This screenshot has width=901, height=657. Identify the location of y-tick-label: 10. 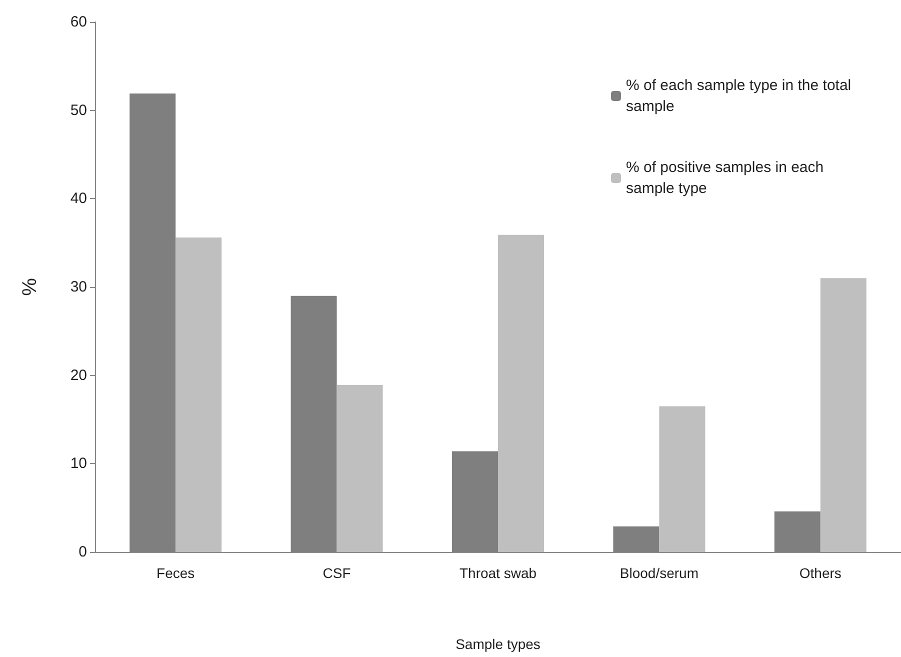
(78, 463).